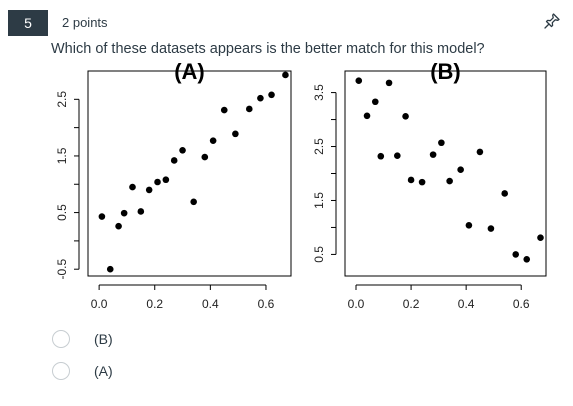 The width and height of the screenshot is (573, 406). Describe the element at coordinates (85, 22) in the screenshot. I see `question-points: 2 points` at that location.